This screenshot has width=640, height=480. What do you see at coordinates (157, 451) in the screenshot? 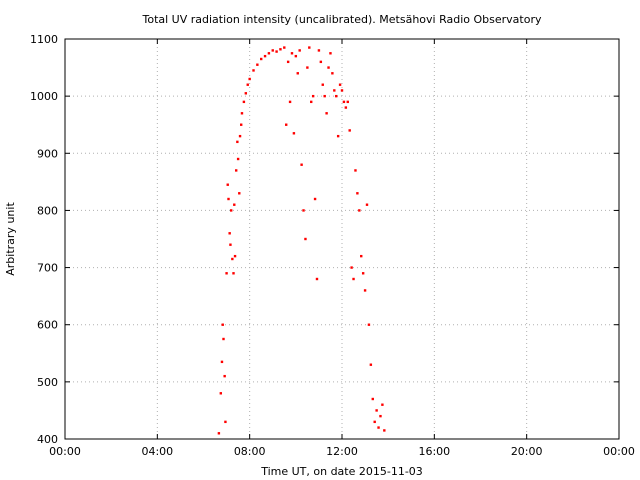
I see `x-tick-label: 04:00` at bounding box center [157, 451].